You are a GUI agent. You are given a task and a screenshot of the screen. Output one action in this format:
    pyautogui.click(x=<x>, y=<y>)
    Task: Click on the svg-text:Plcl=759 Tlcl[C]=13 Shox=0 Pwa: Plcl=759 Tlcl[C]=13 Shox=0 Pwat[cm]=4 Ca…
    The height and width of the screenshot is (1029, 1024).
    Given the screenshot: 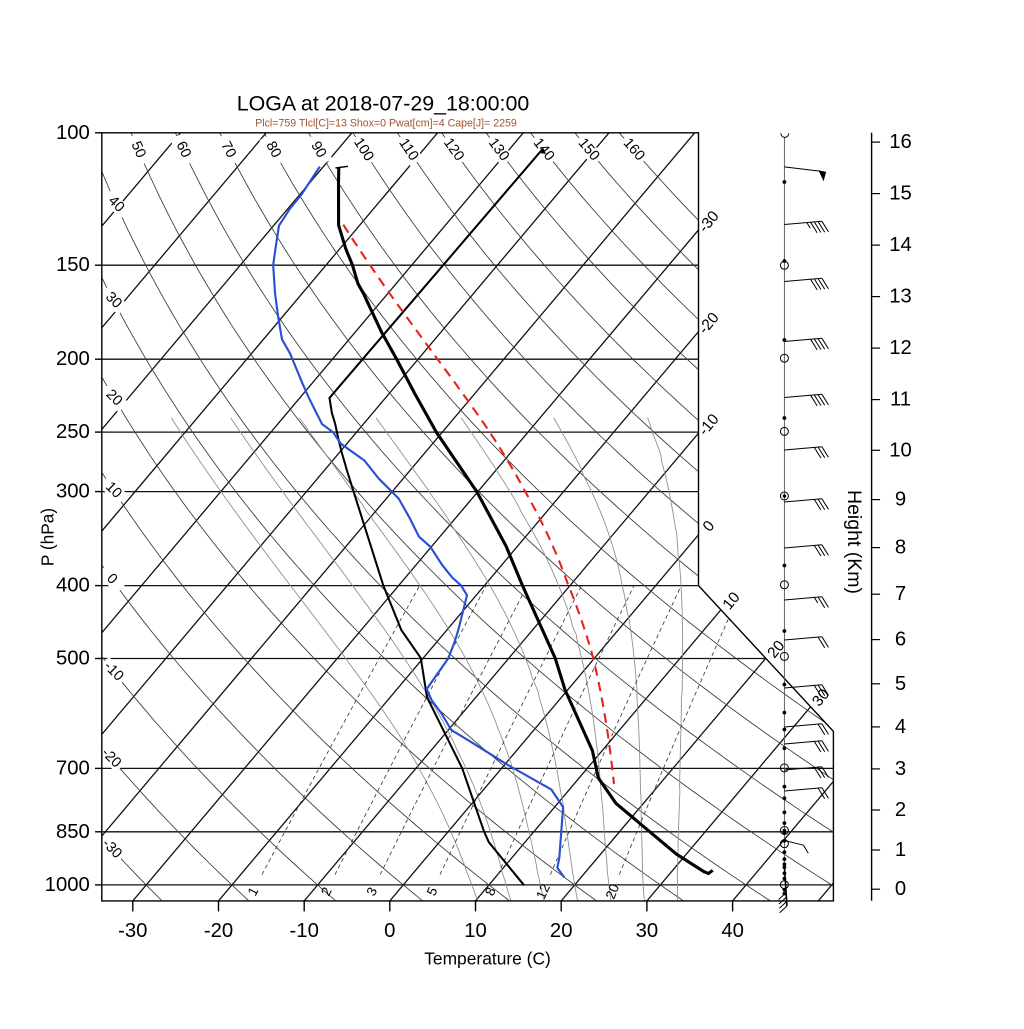 What is the action you would take?
    pyautogui.click(x=386, y=124)
    